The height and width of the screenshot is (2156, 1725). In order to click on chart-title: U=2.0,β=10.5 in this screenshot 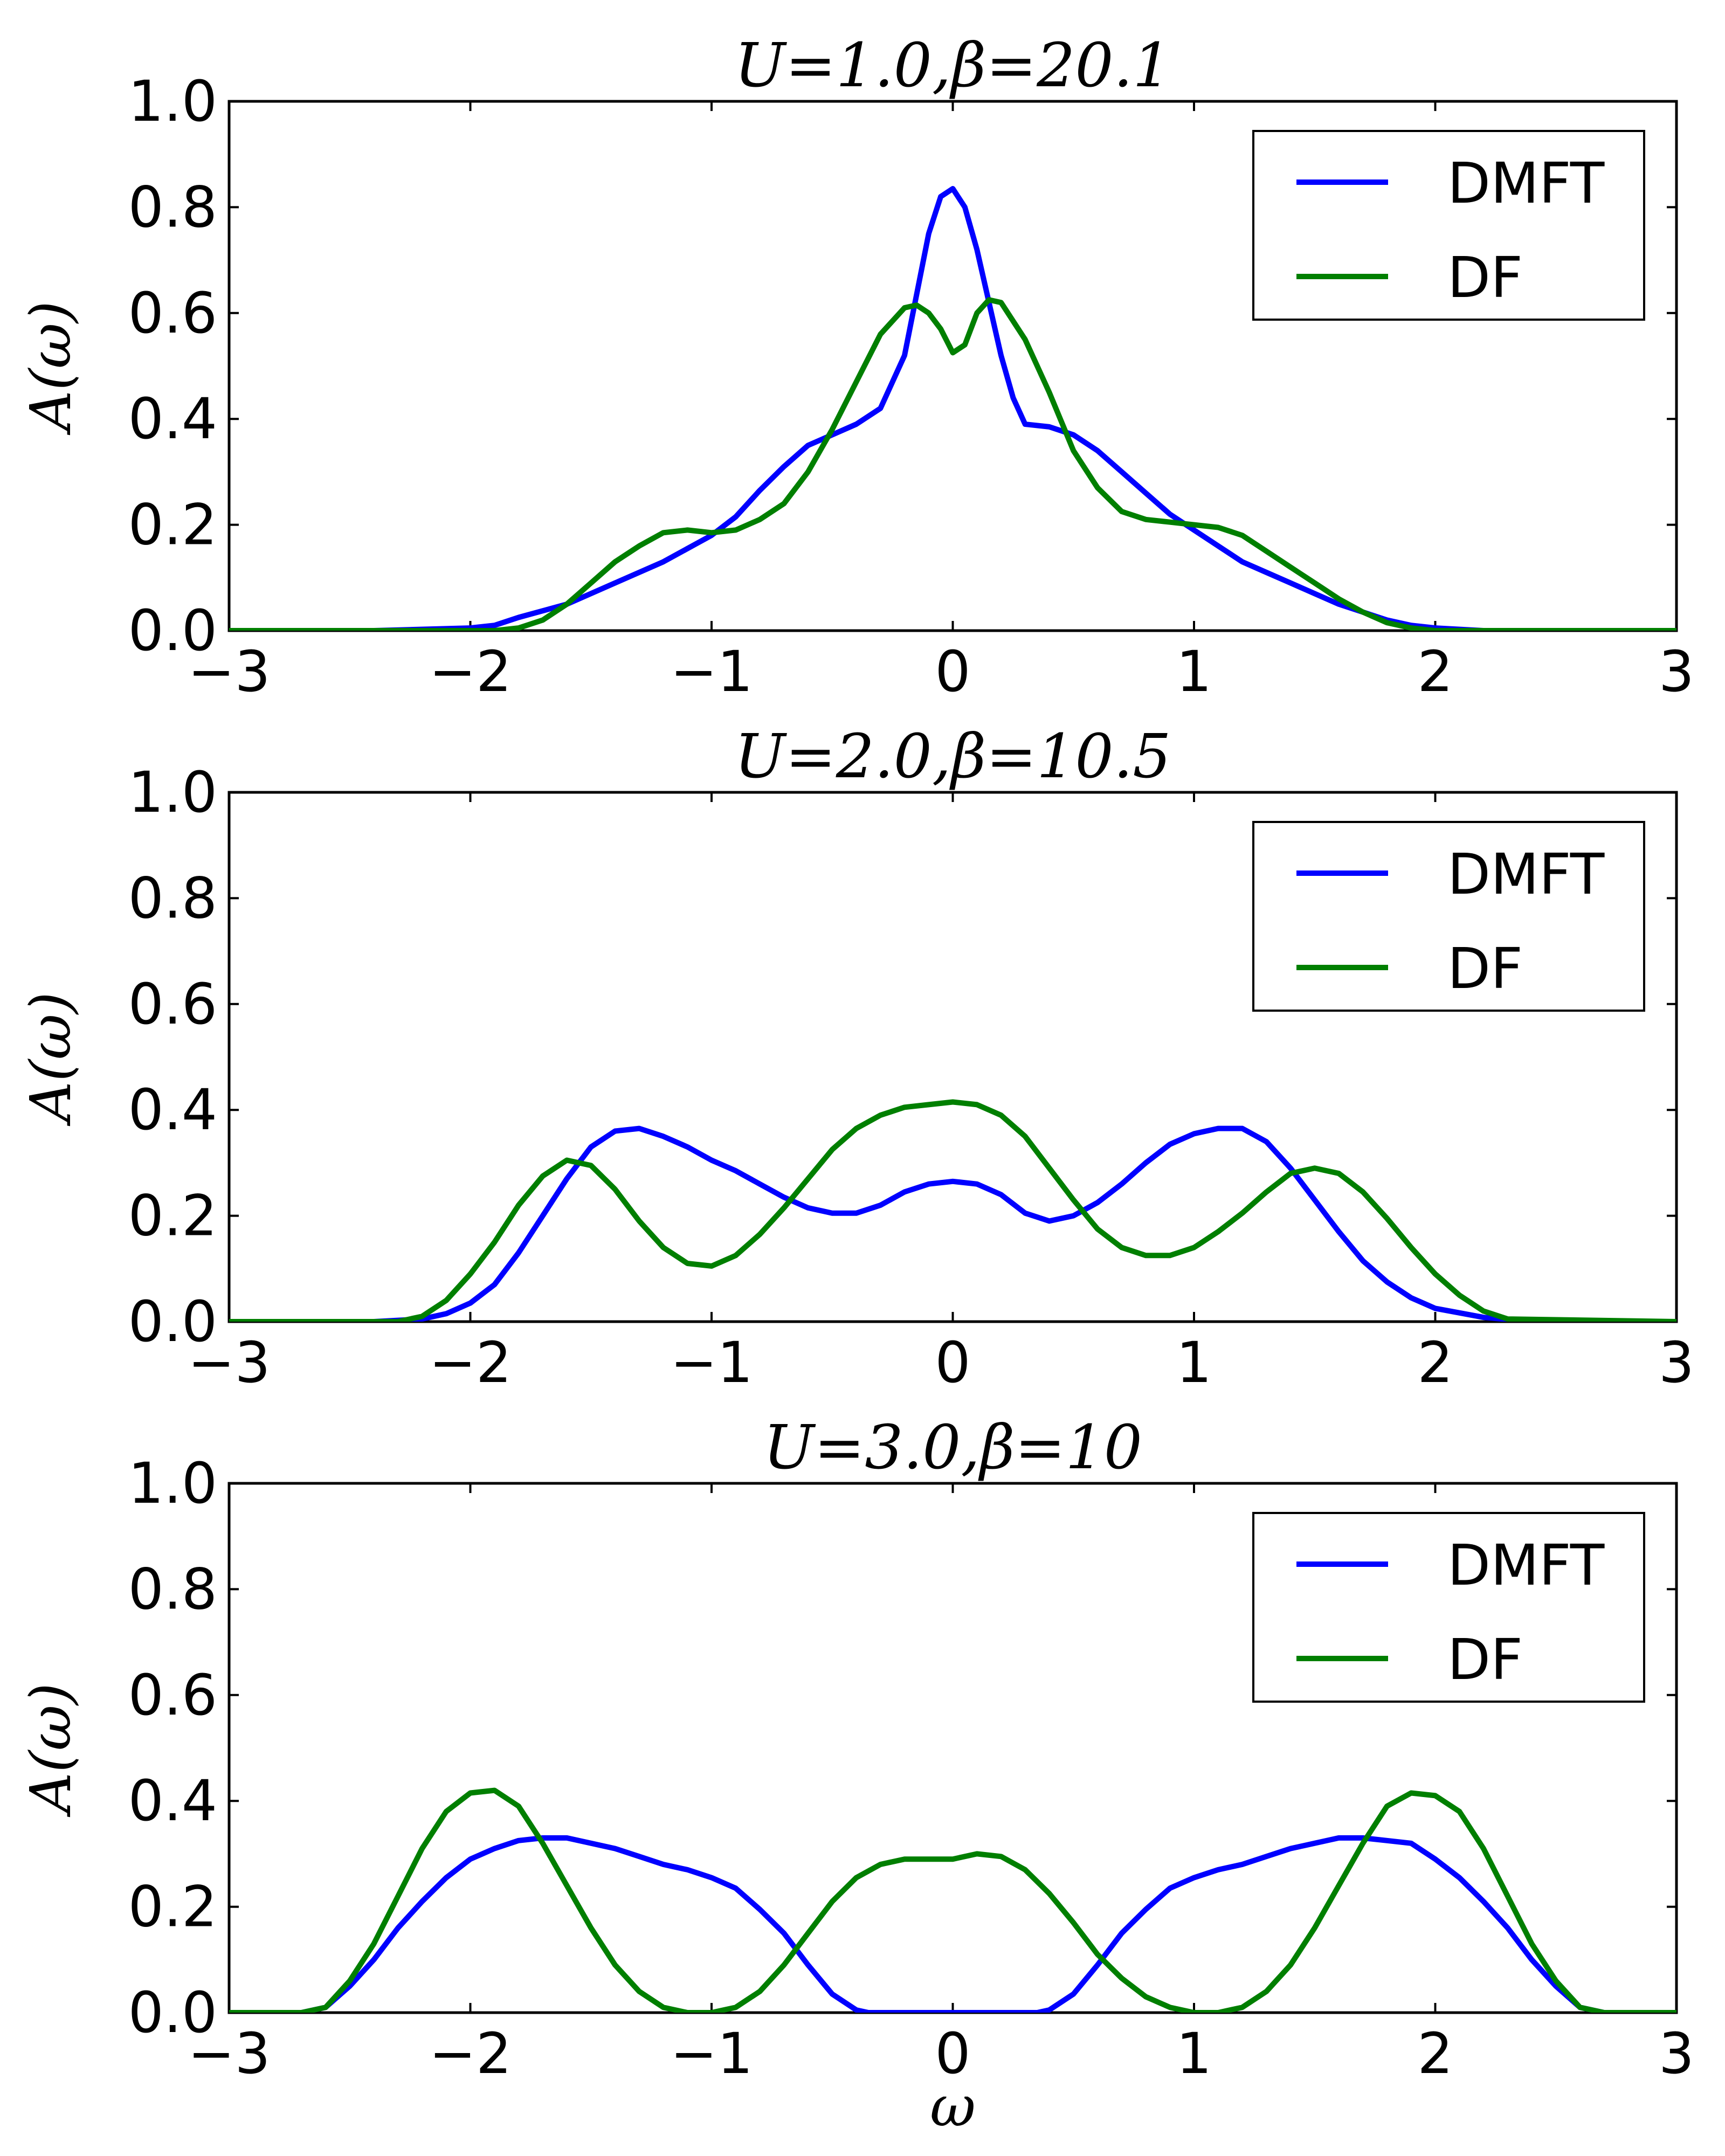, I will do `click(953, 757)`.